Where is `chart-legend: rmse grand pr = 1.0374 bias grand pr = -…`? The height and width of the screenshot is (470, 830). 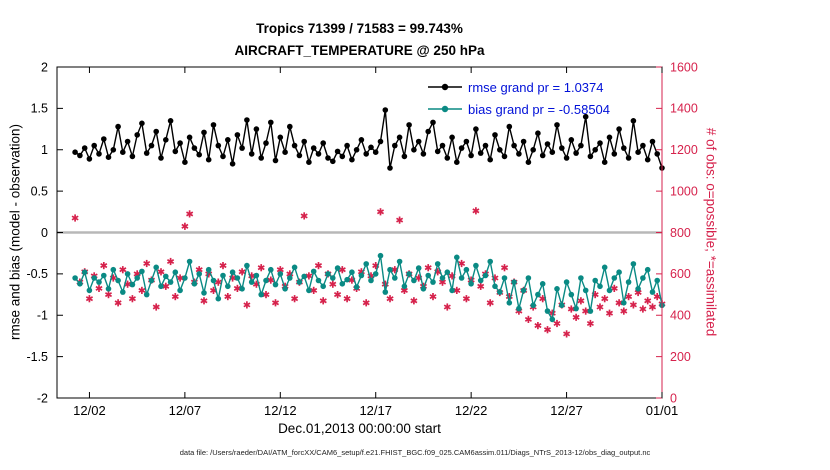
chart-legend: rmse grand pr = 1.0374 bias grand pr = -… is located at coordinates (519, 98).